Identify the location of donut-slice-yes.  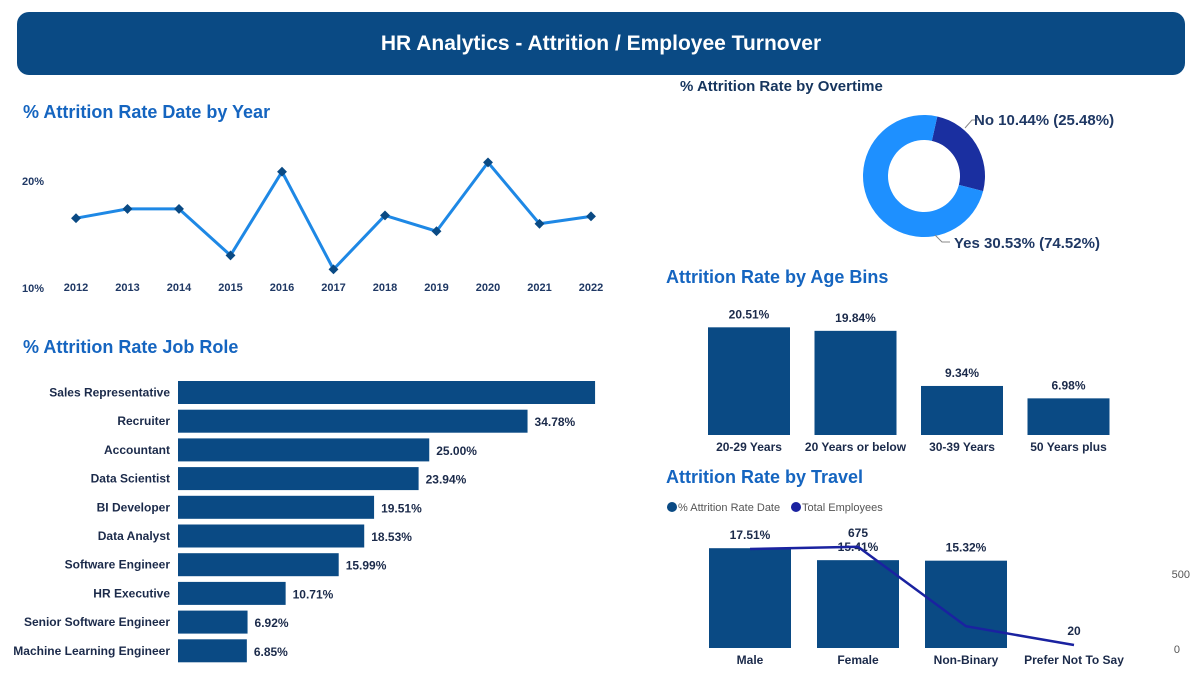
(923, 176).